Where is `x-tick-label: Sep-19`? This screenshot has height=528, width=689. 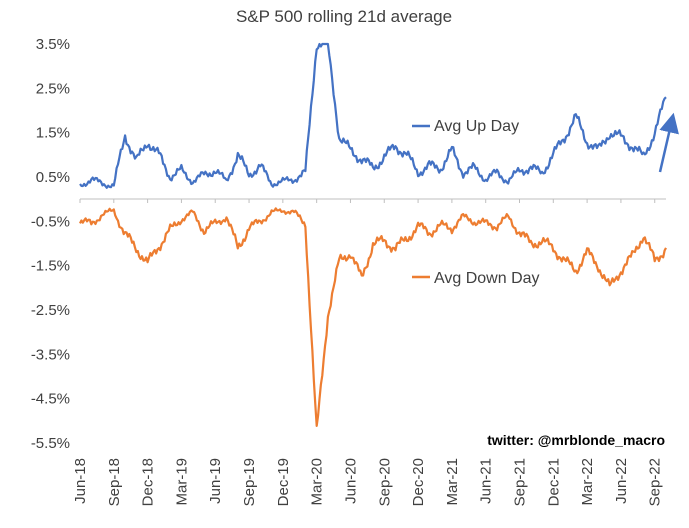
x-tick-label: Sep-19 is located at coordinates (249, 482).